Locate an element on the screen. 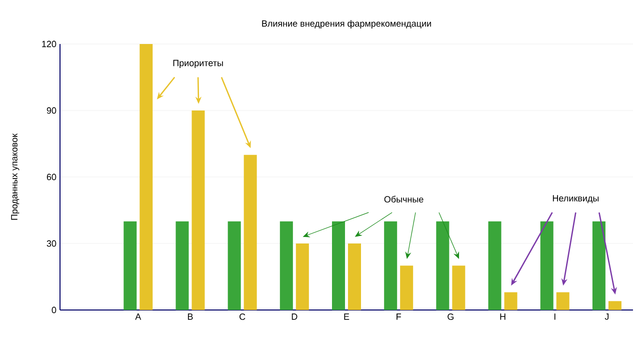 The width and height of the screenshot is (642, 345). x-tick-label: F is located at coordinates (398, 317).